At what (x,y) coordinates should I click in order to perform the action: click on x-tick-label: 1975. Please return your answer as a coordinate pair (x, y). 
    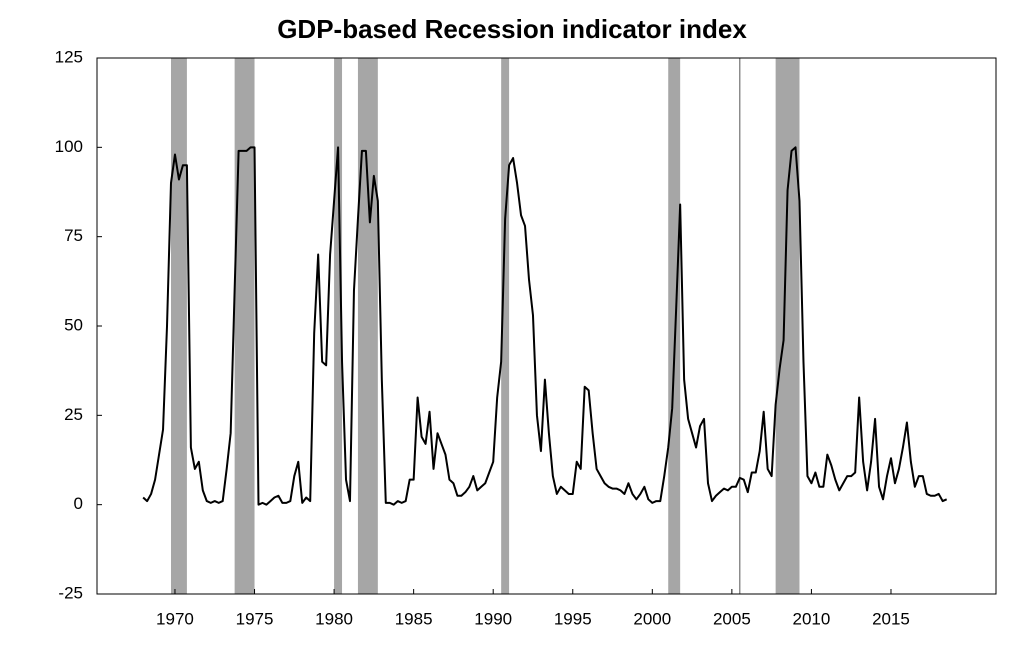
    Looking at the image, I should click on (255, 618).